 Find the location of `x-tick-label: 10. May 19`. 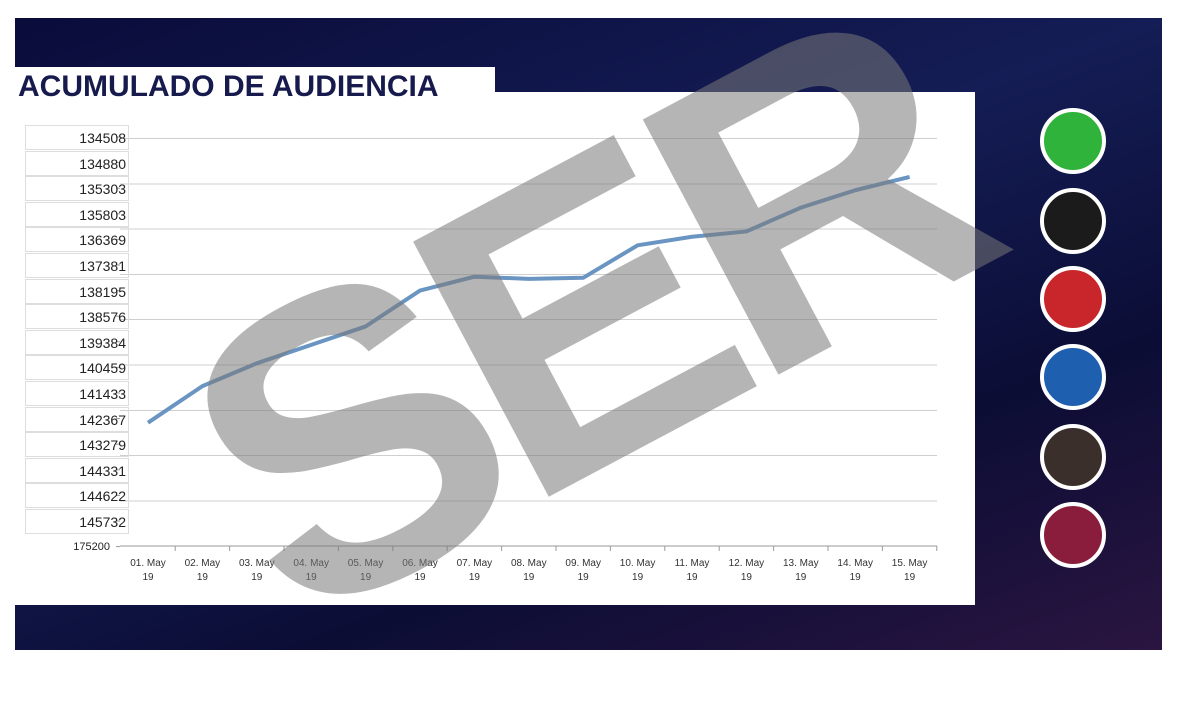

x-tick-label: 10. May 19 is located at coordinates (637, 570).